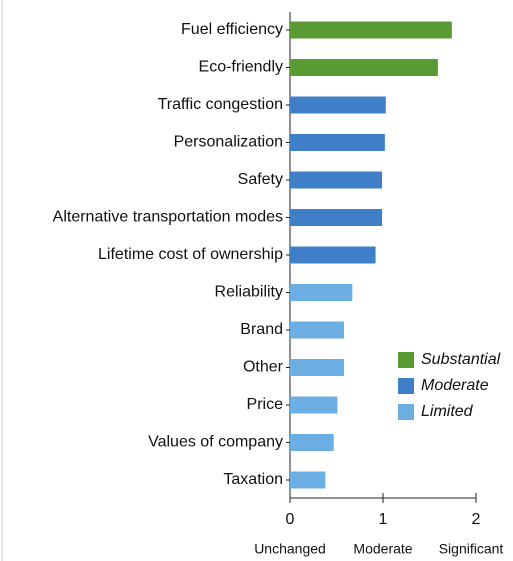 The height and width of the screenshot is (561, 513). I want to click on x-tick-label: 2, so click(476, 519).